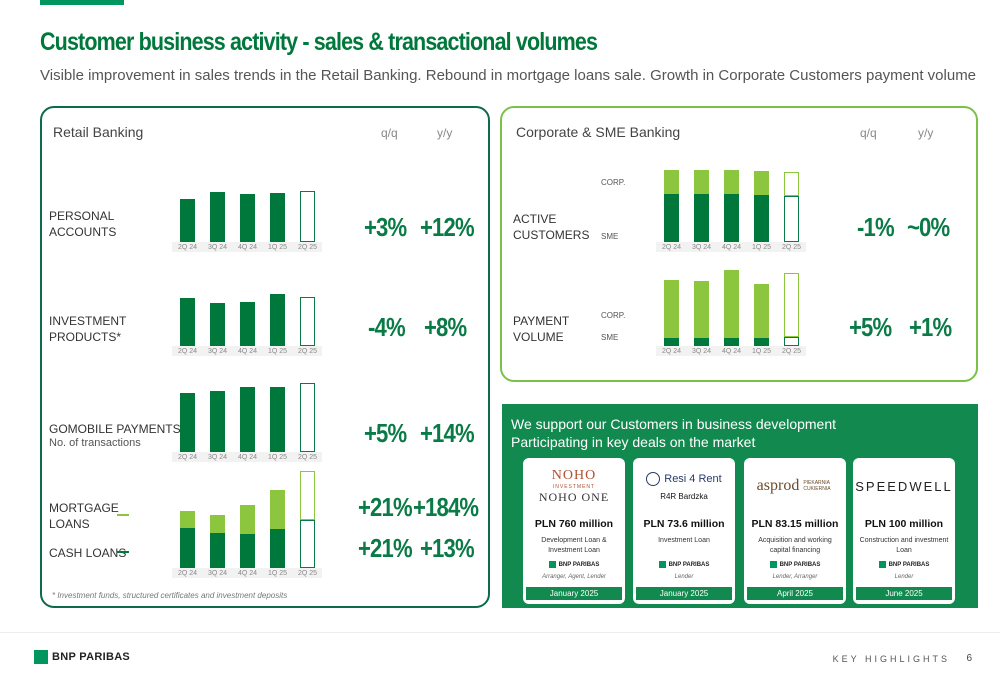 Image resolution: width=1000 pixels, height=685 pixels. I want to click on payment-corp-label: CORP., so click(613, 315).